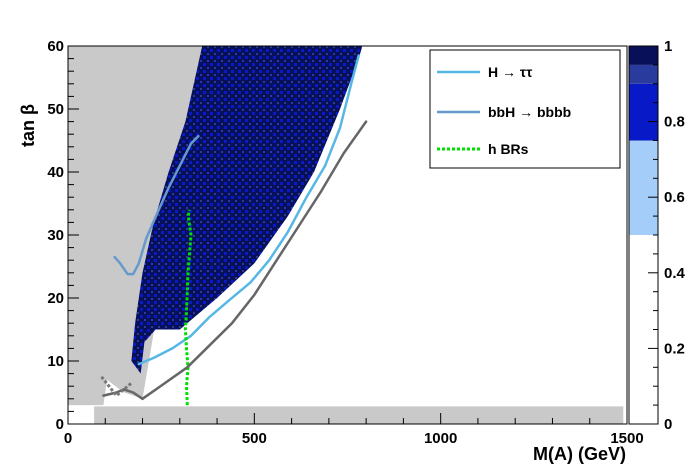  Describe the element at coordinates (674, 122) in the screenshot. I see `colorbar-tick-label-4: 0.8` at that location.